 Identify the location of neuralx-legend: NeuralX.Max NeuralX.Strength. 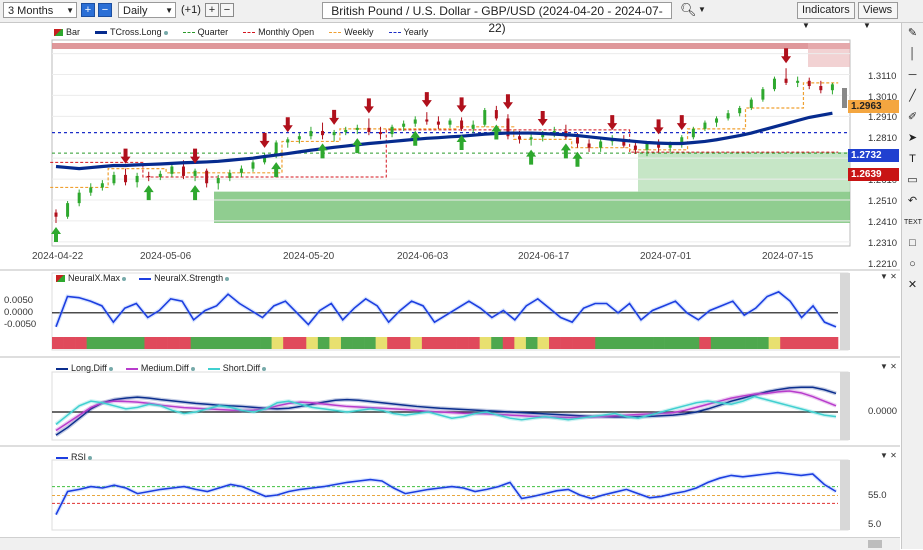
(143, 278).